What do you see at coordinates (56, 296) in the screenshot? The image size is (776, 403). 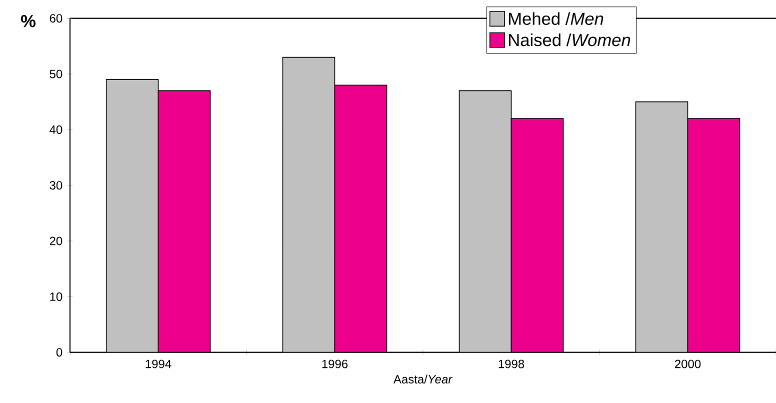 I see `y-tick-label: 10` at bounding box center [56, 296].